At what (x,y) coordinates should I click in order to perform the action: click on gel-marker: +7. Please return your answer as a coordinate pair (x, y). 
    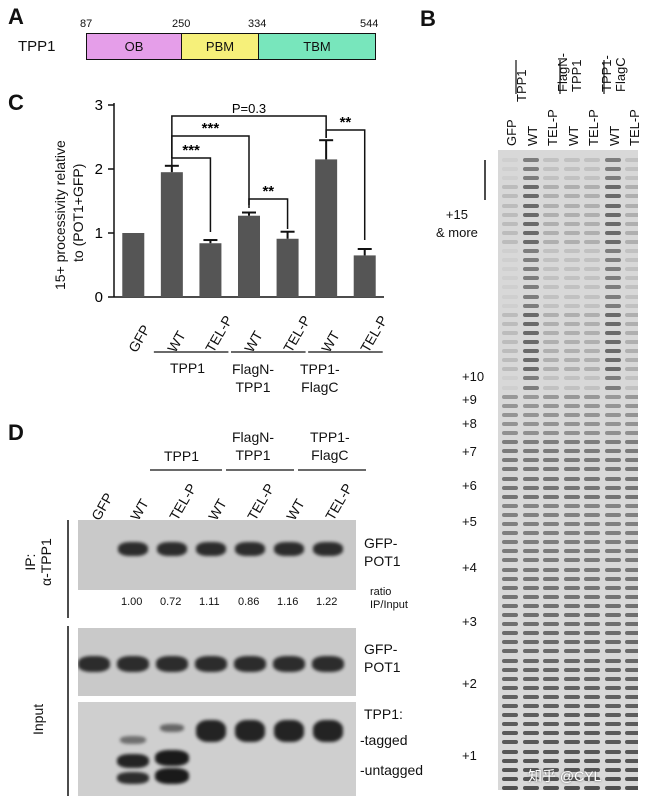
    Looking at the image, I should click on (469, 451).